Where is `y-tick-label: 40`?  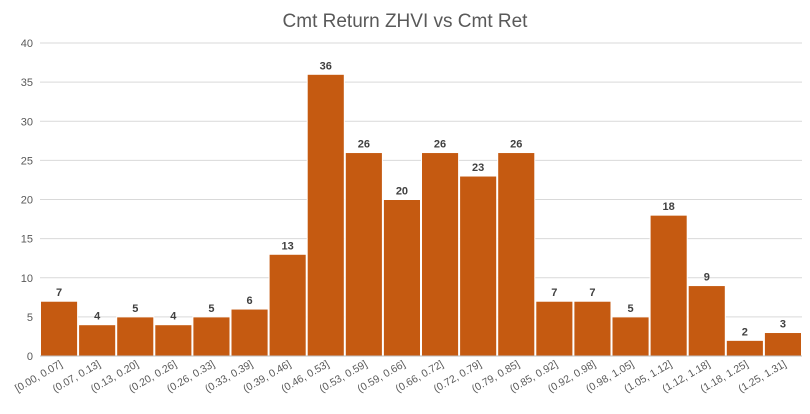 y-tick-label: 40 is located at coordinates (27, 44).